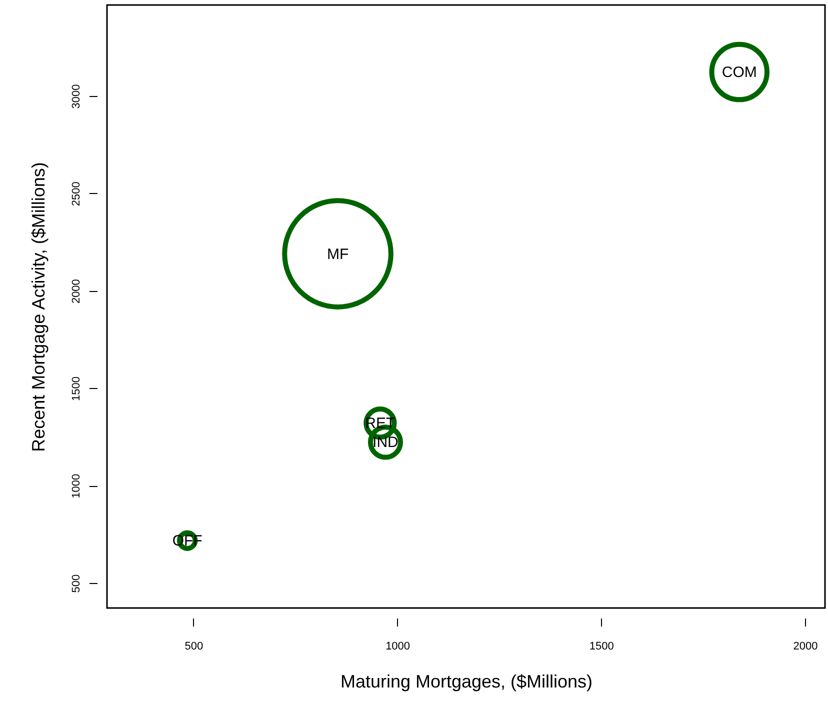  Describe the element at coordinates (194, 646) in the screenshot. I see `x-tick-label: 500` at that location.